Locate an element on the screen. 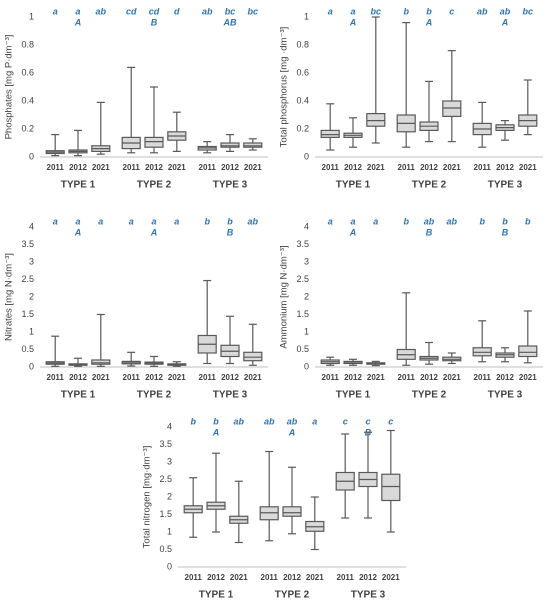 This screenshot has width=550, height=615. y-tick-label: 0.5 is located at coordinates (27, 349).